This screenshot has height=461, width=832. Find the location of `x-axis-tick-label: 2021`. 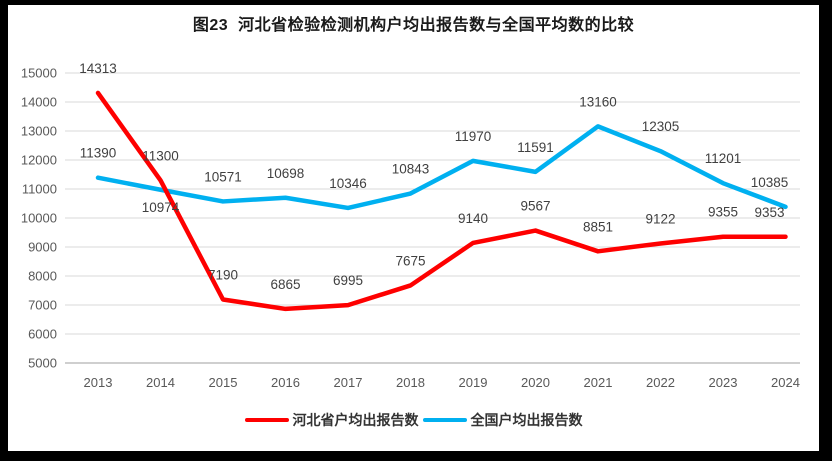

x-axis-tick-label: 2021 is located at coordinates (598, 382).